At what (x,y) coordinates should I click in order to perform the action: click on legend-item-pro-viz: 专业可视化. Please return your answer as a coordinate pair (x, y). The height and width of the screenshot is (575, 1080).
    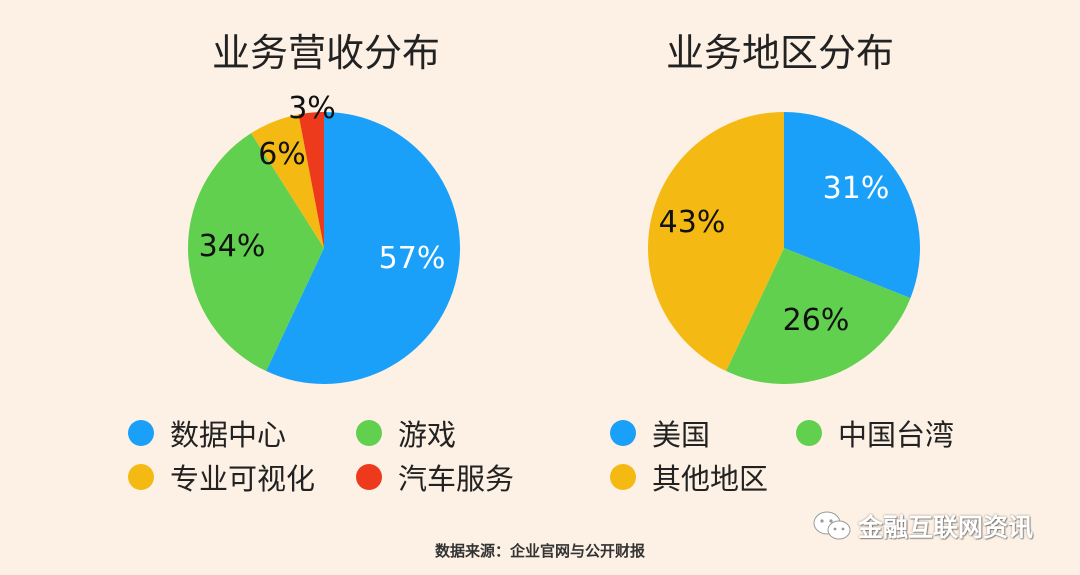
    Looking at the image, I should click on (221, 477).